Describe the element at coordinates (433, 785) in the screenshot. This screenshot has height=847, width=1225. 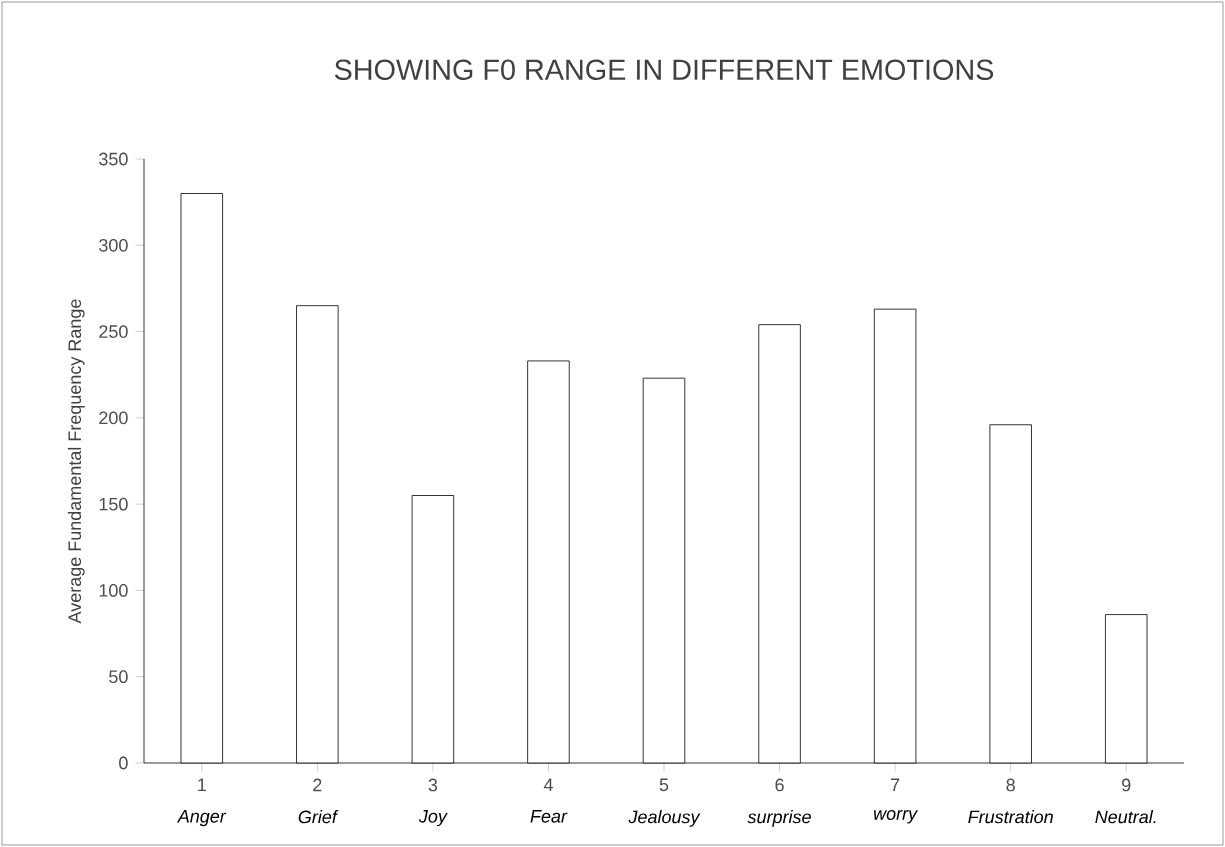
I see `x-tick-label: 3` at that location.